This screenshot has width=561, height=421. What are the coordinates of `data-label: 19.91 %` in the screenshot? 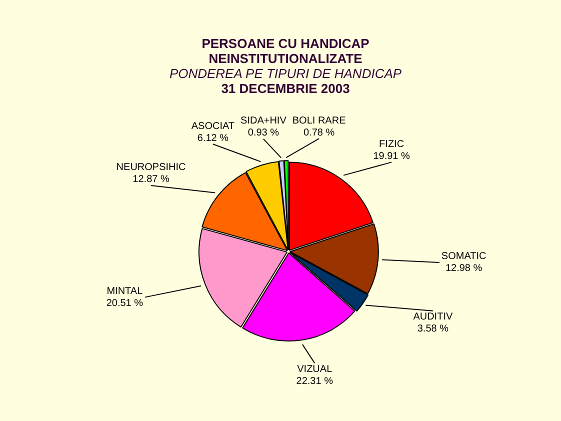 It's located at (391, 156).